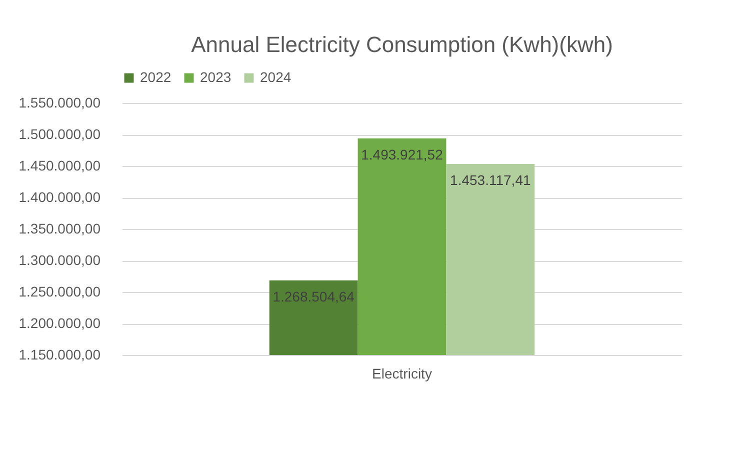 Image resolution: width=752 pixels, height=476 pixels. What do you see at coordinates (276, 77) in the screenshot?
I see `legend-label: 2024` at bounding box center [276, 77].